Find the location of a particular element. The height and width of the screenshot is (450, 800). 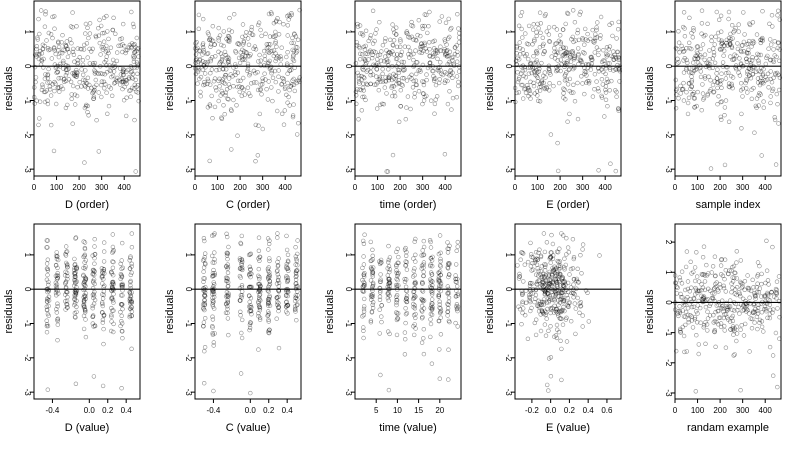

x-tick-label: 0.0 is located at coordinates (90, 410).